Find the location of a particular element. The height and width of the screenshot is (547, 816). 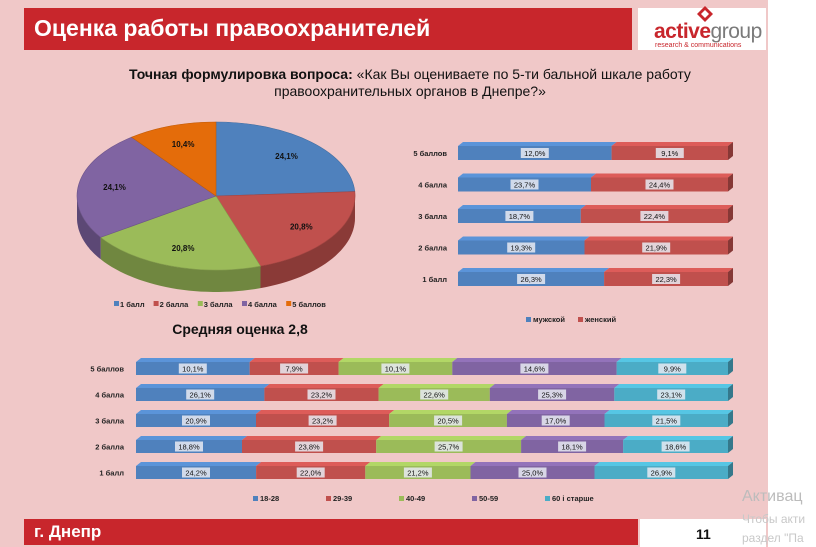

city-label: г. Днепр is located at coordinates (68, 531).